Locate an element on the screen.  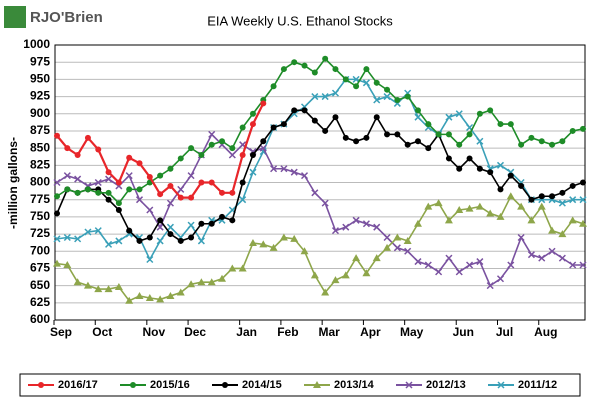
x-tick-label: Feb is located at coordinates (287, 332).